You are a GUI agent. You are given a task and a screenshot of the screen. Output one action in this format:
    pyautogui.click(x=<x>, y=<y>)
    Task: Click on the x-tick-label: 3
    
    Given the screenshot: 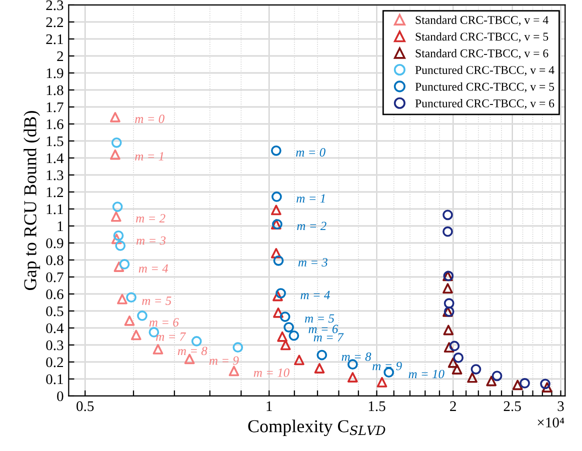 What is the action you would take?
    pyautogui.click(x=561, y=406)
    